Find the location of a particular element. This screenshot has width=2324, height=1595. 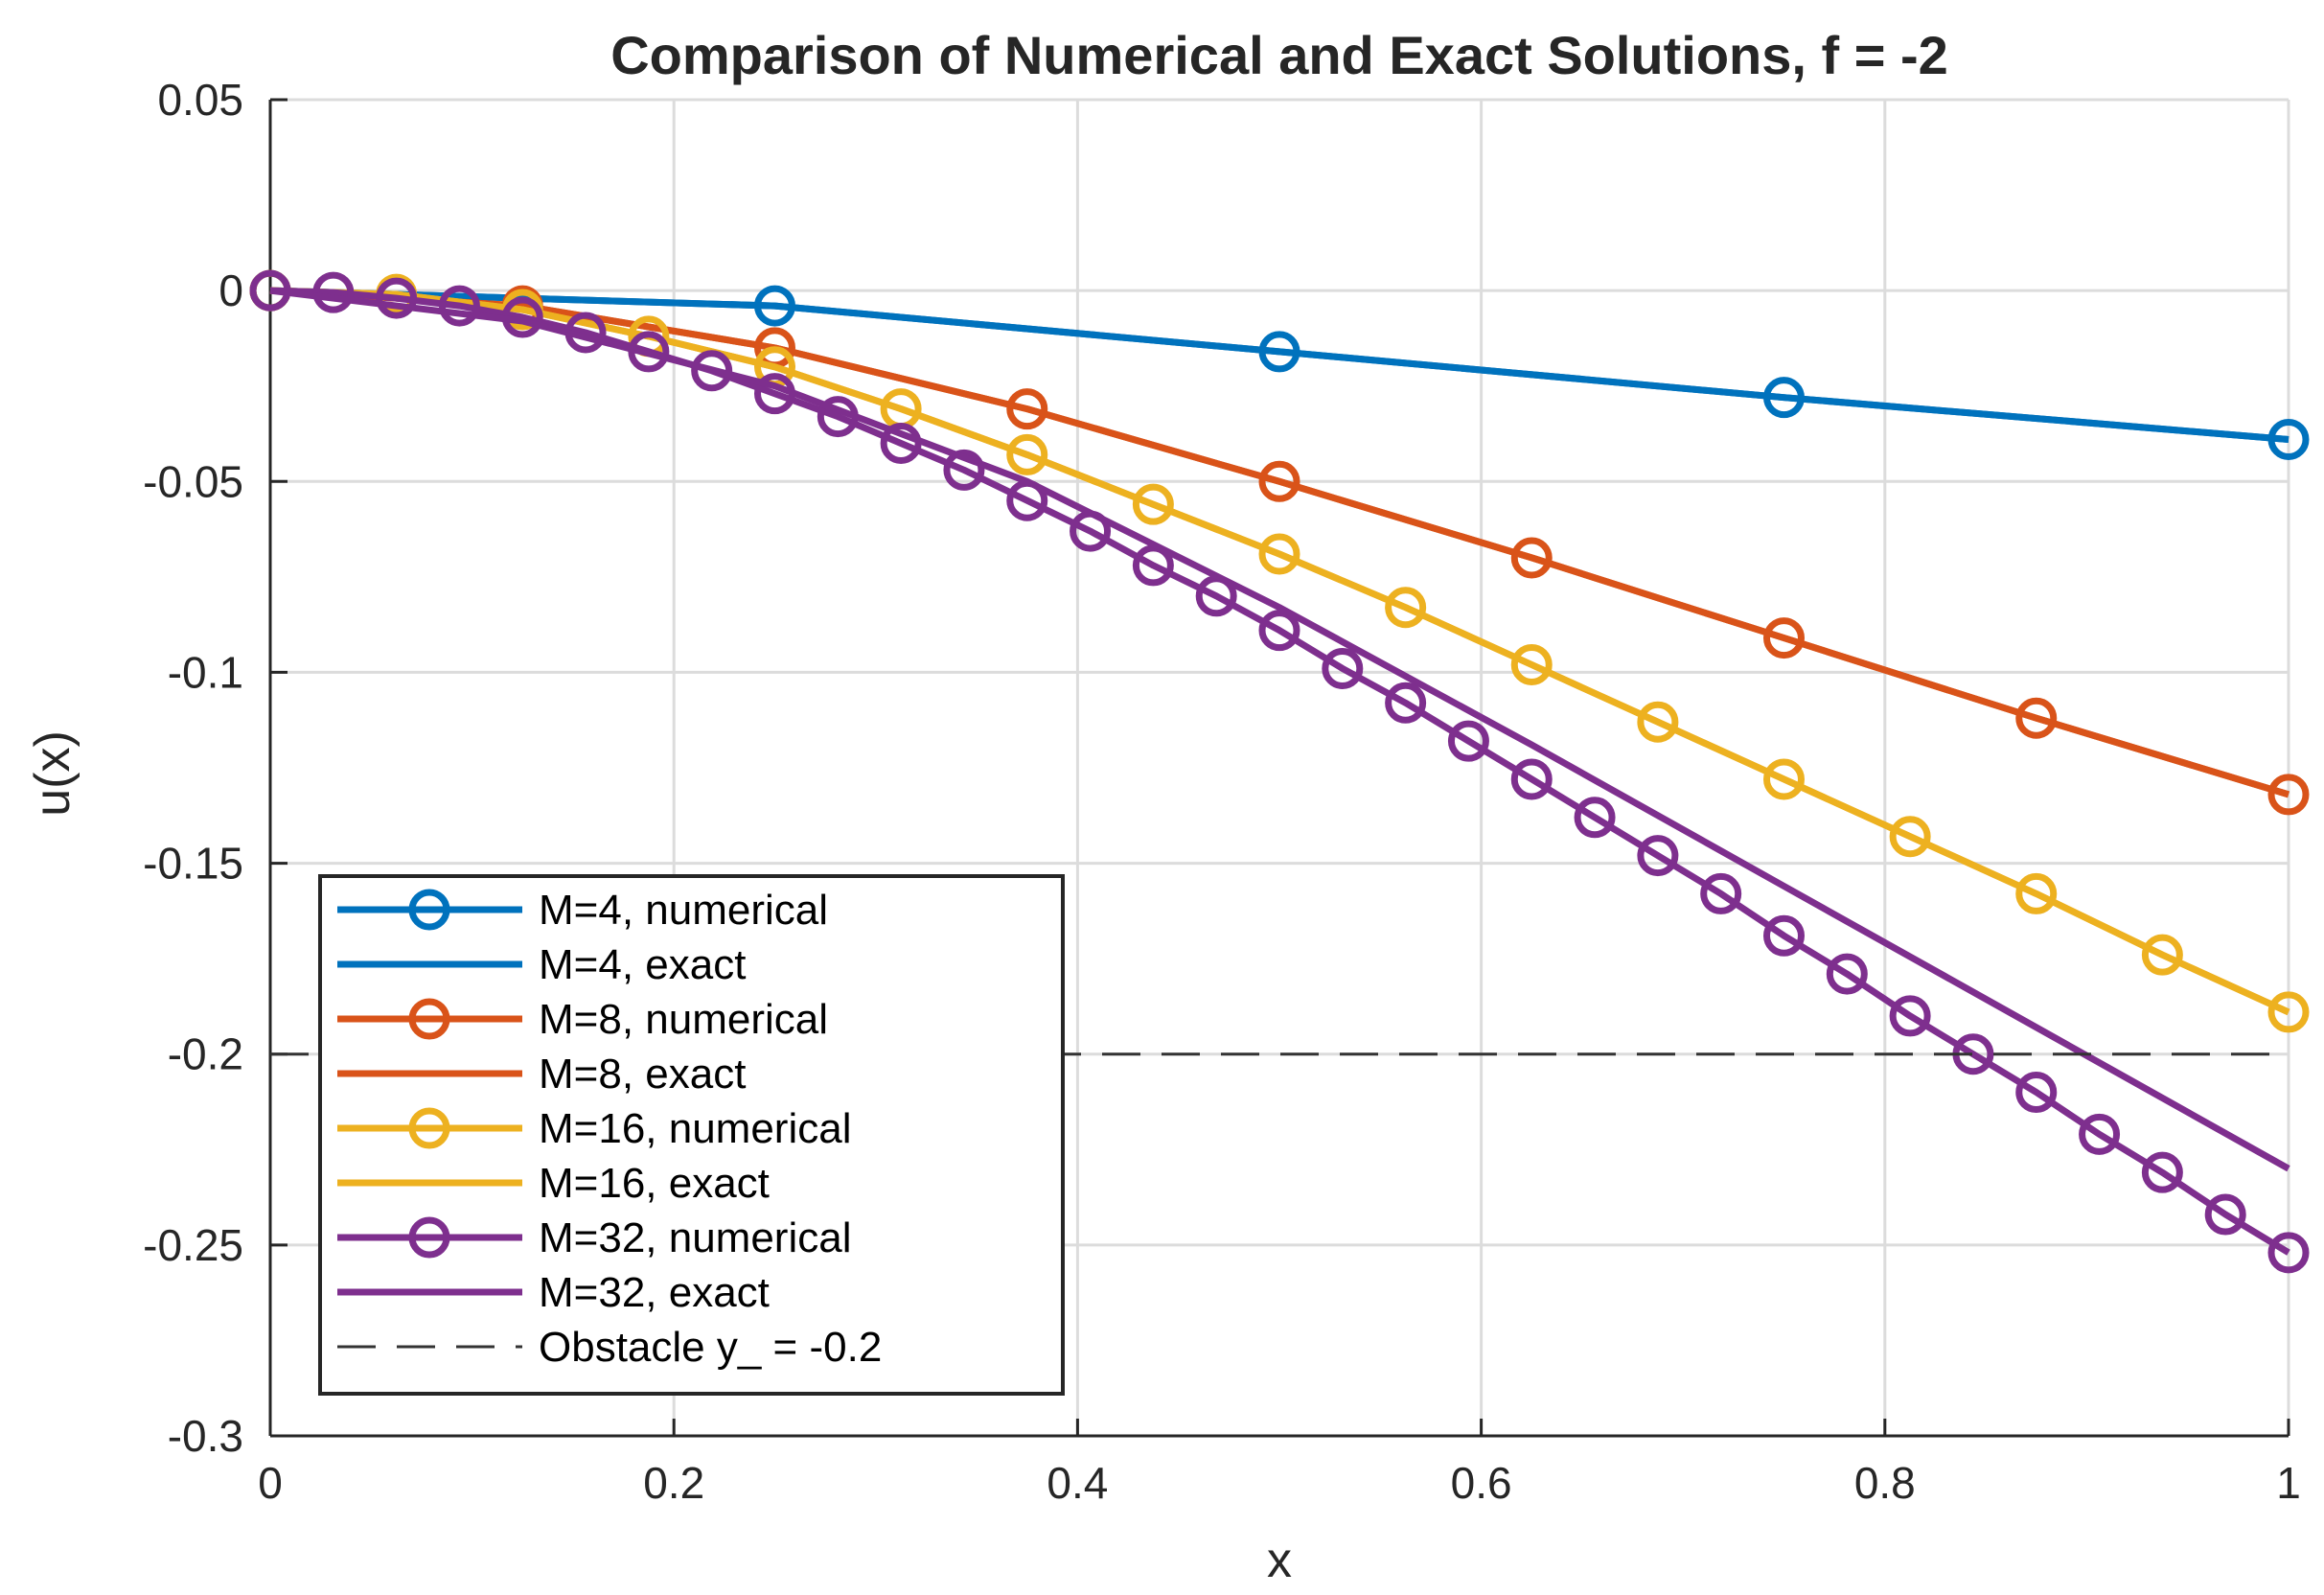

x-tick-label: 0 is located at coordinates (270, 1483).